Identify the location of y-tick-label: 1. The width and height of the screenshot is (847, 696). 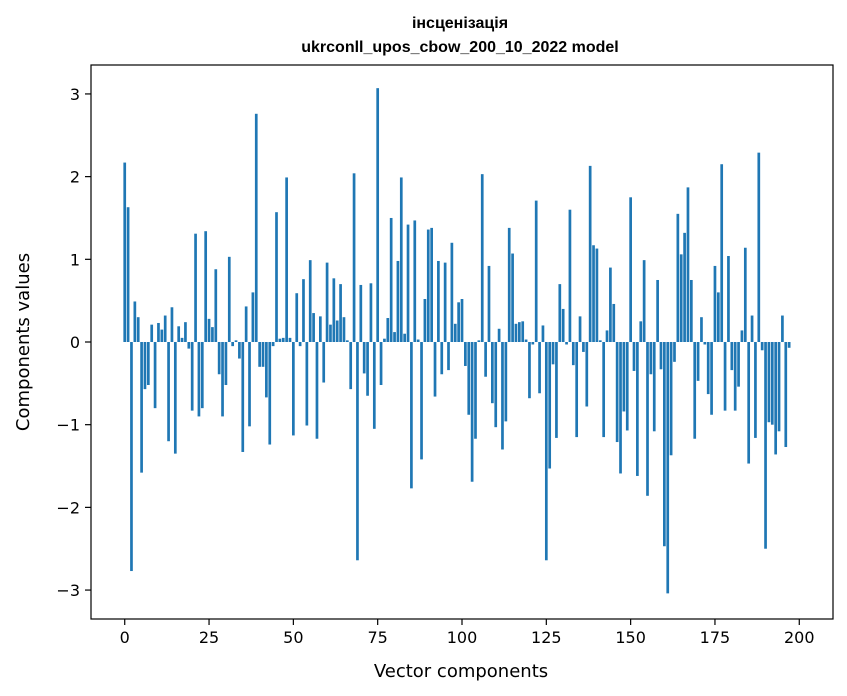
(75, 259).